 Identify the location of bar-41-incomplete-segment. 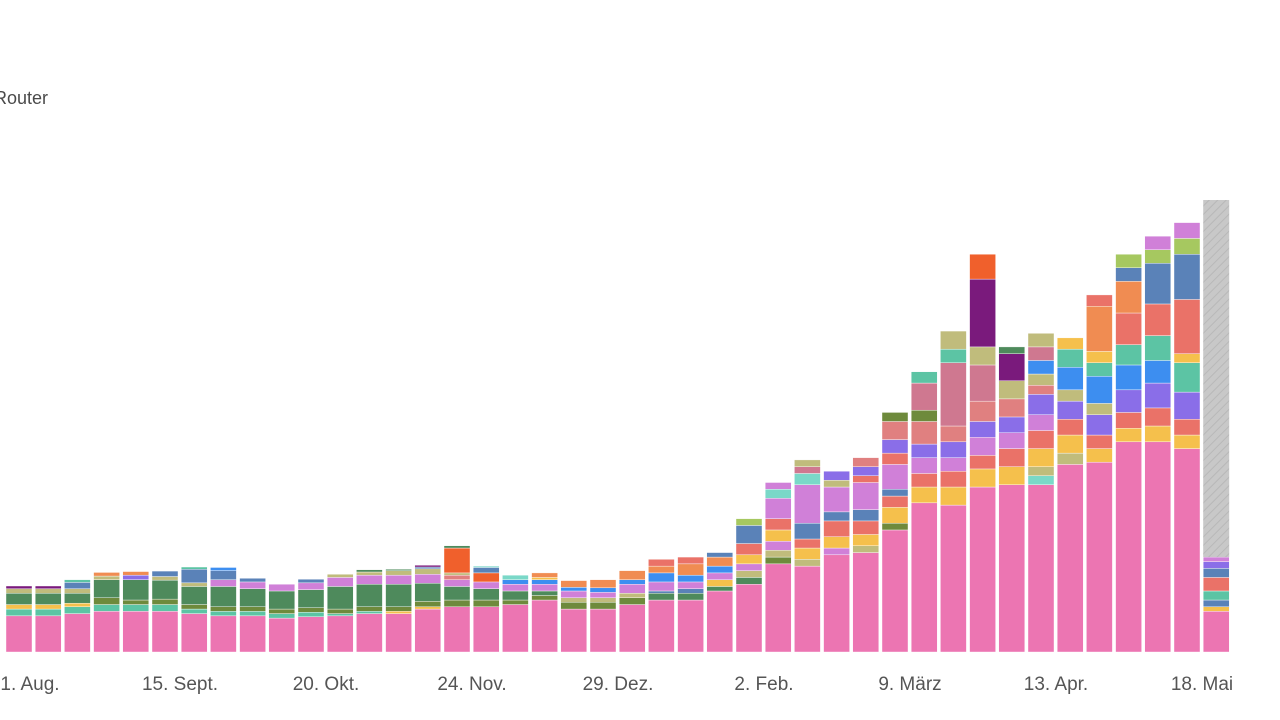
(1216, 379).